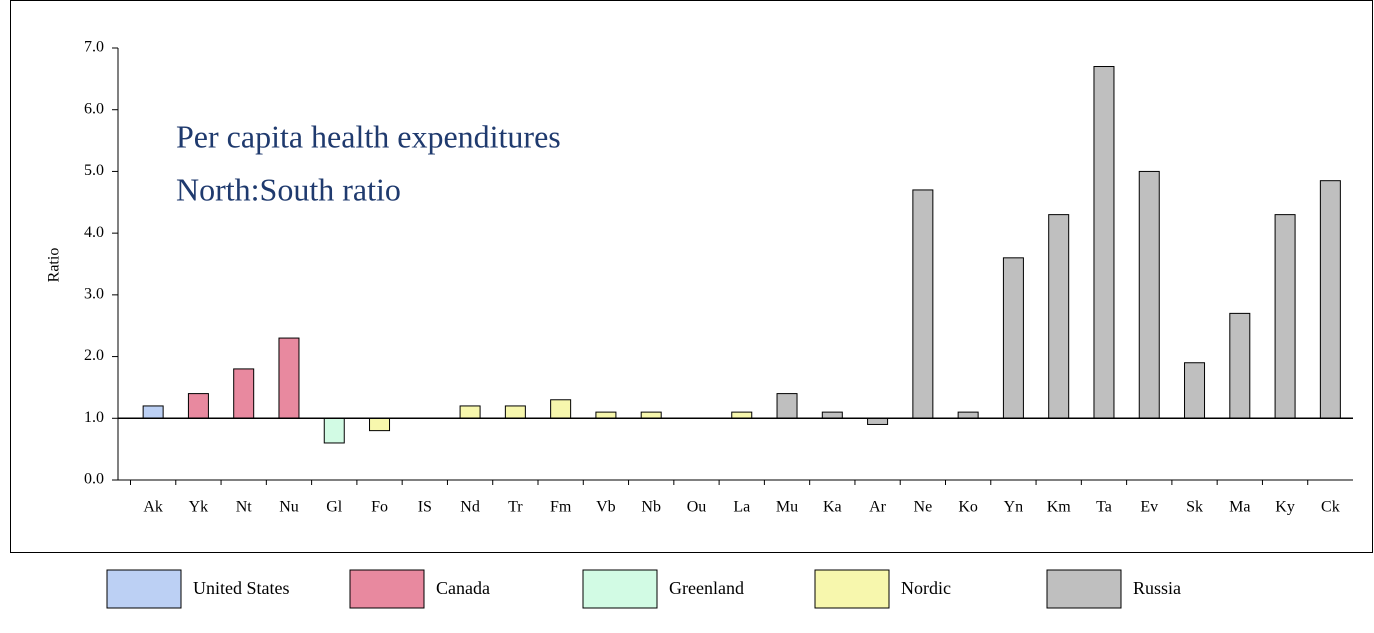  Describe the element at coordinates (463, 588) in the screenshot. I see `legend-label: Canada` at that location.